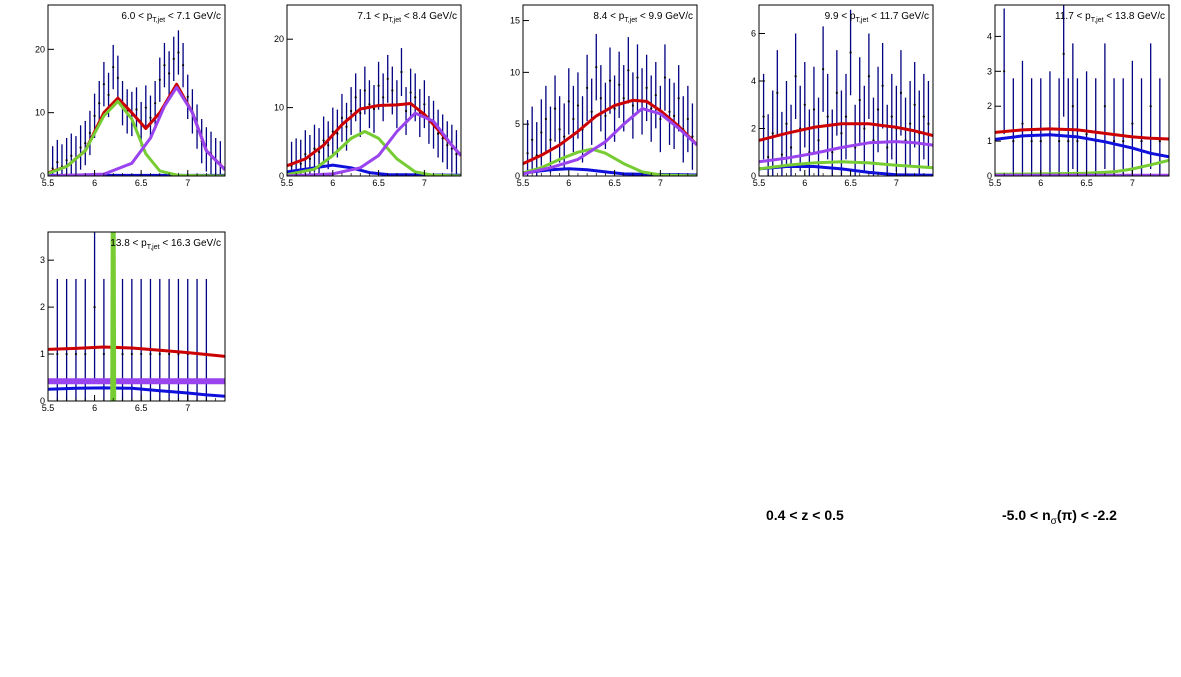  I want to click on panel-title-high: < 8.4 GeV/c, so click(429, 16).